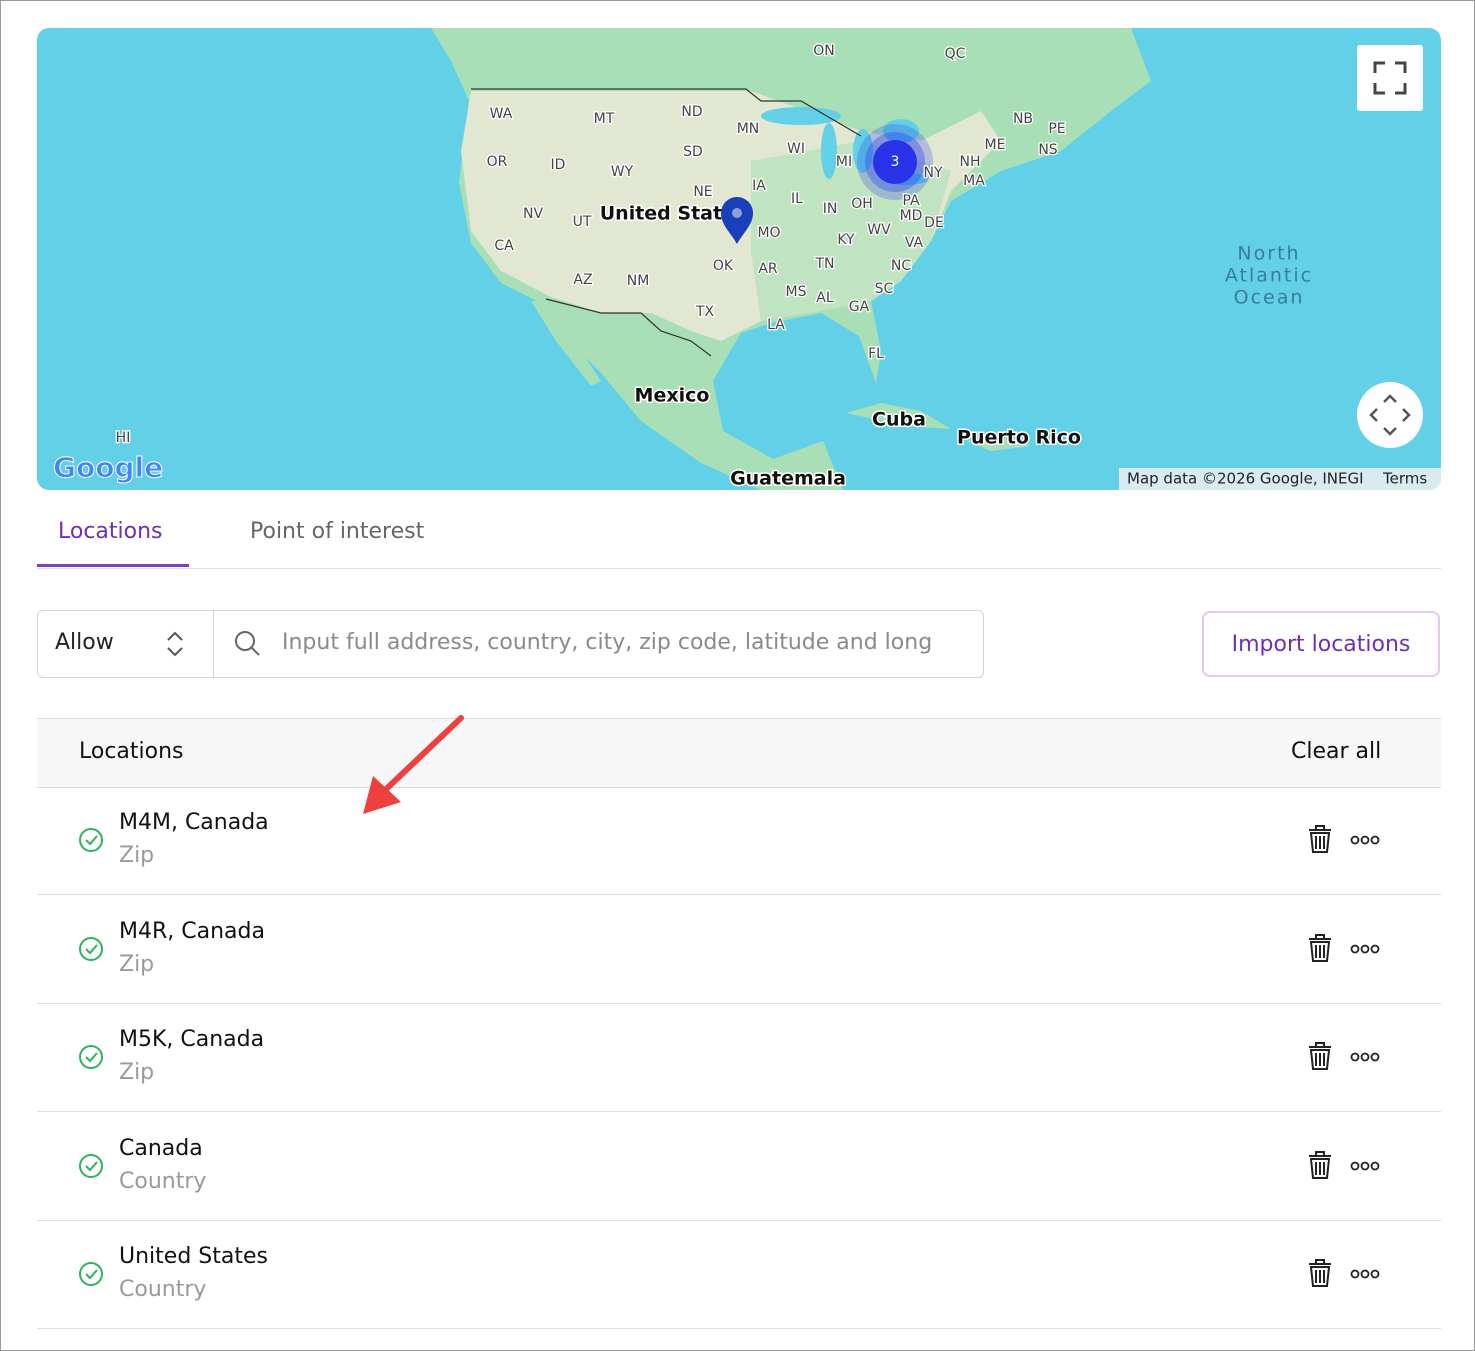 The width and height of the screenshot is (1475, 1351). I want to click on map-label: TN, so click(824, 264).